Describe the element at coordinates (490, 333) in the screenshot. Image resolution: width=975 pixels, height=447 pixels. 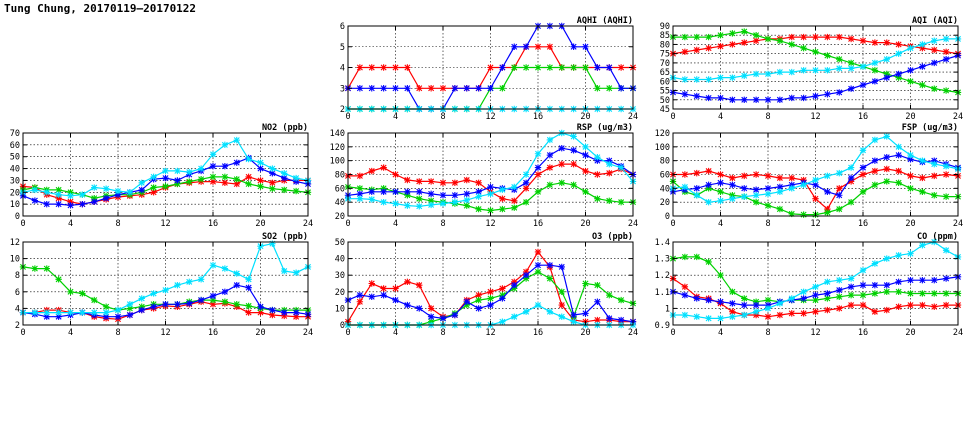
I see `x-tick-label: 12` at that location.